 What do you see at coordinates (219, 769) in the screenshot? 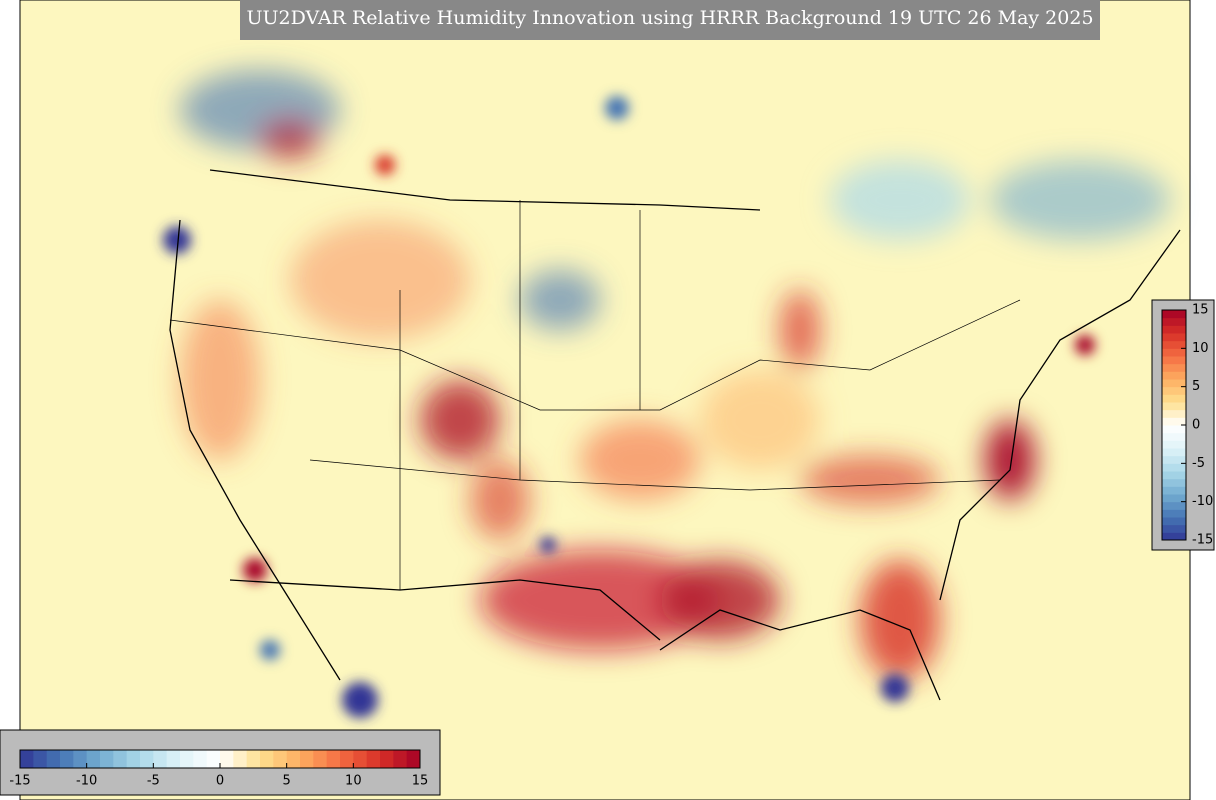
I see `horizontal-colorbar: -15 -10 -5 0 5 10 15` at bounding box center [219, 769].